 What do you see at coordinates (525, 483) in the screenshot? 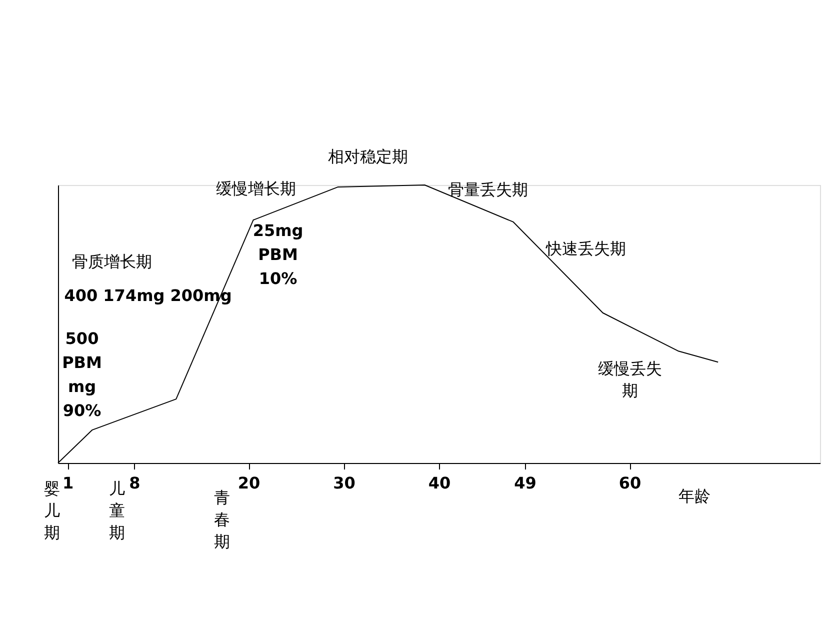
I see `x-tick-label: 49` at bounding box center [525, 483].